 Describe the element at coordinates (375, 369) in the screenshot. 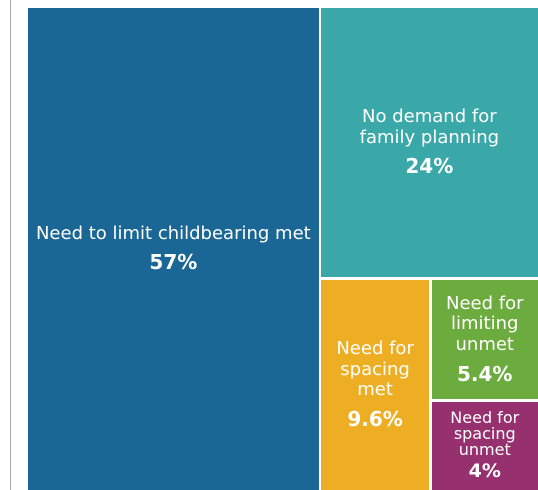

I see `tile-label: Need for spacing met` at that location.